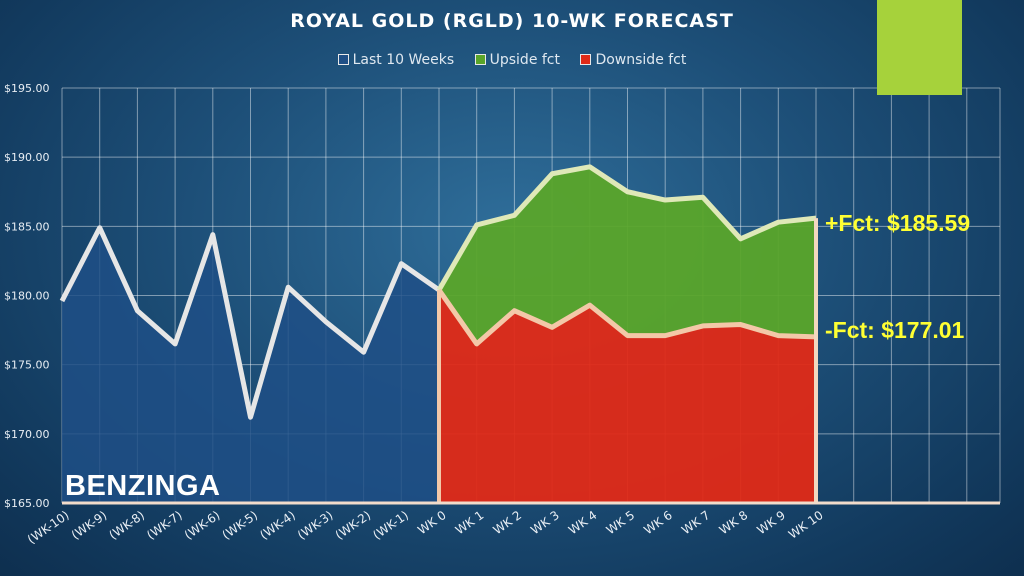  Describe the element at coordinates (919, 47) in the screenshot. I see `accent-block` at that location.